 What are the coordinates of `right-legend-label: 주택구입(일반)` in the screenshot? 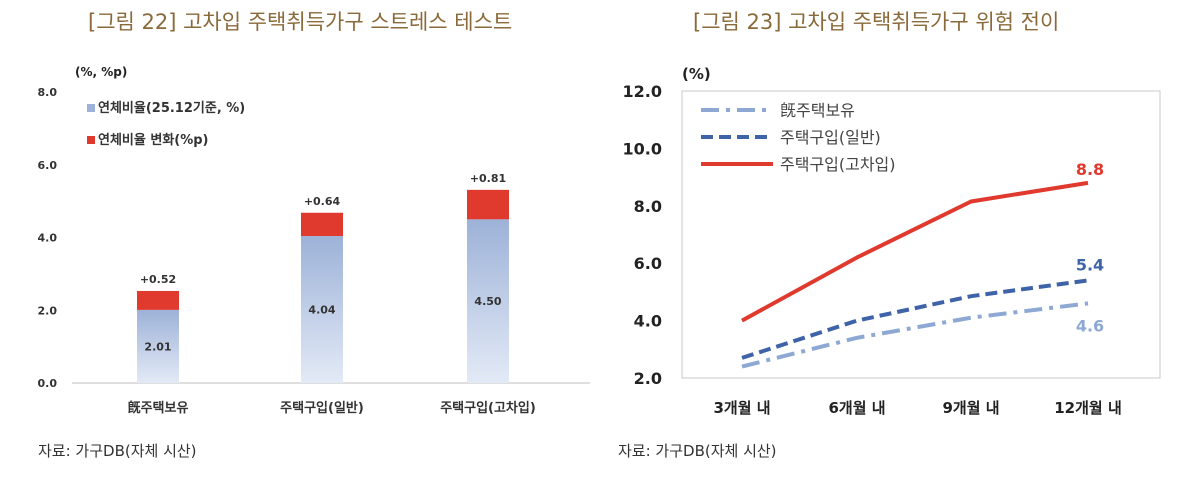 It's located at (830, 137).